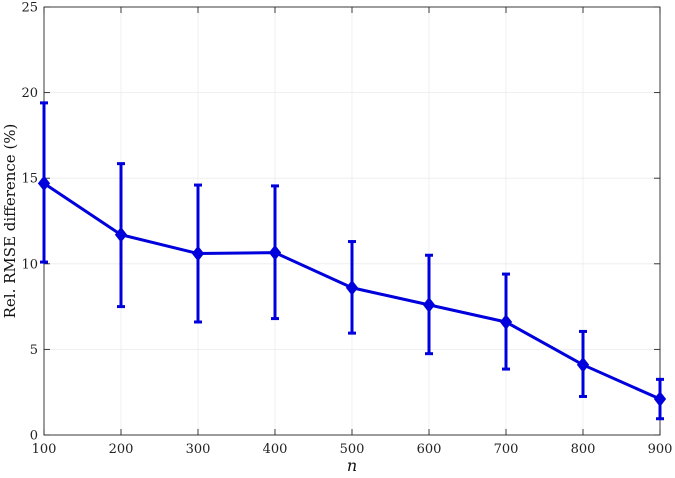  I want to click on x-tick-label: 500, so click(352, 449).